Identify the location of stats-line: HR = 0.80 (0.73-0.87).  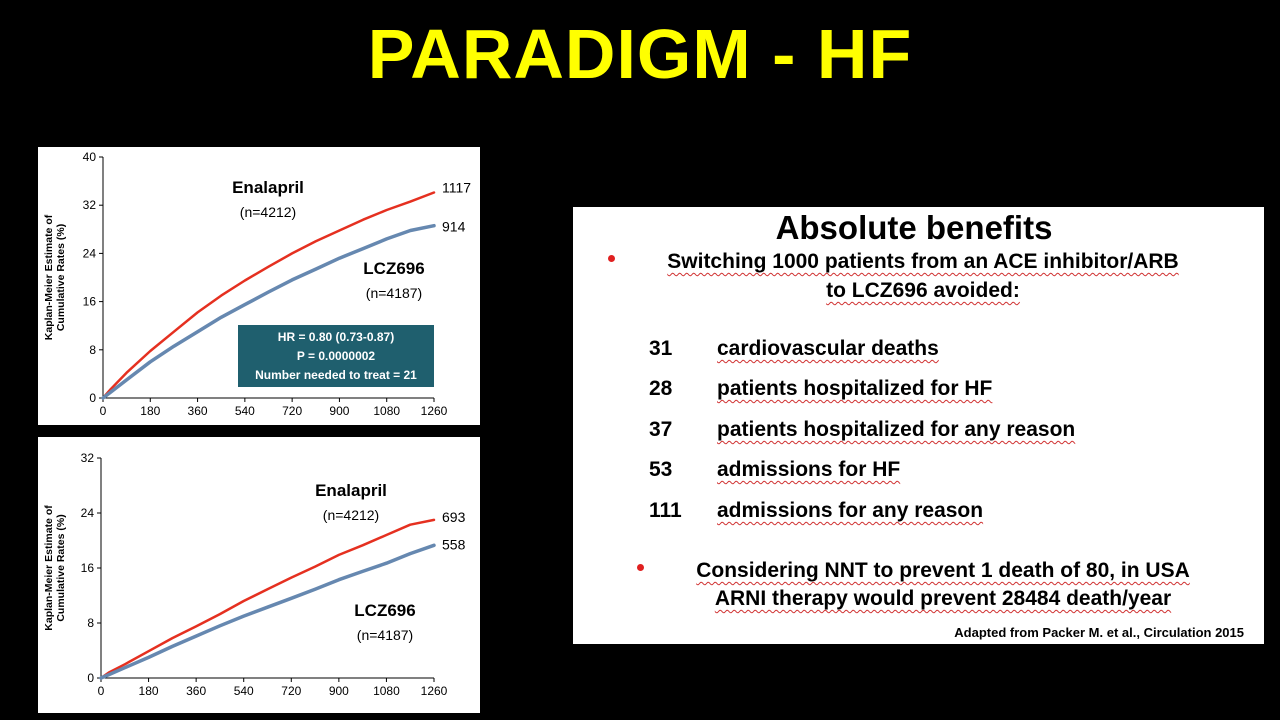
(336, 337).